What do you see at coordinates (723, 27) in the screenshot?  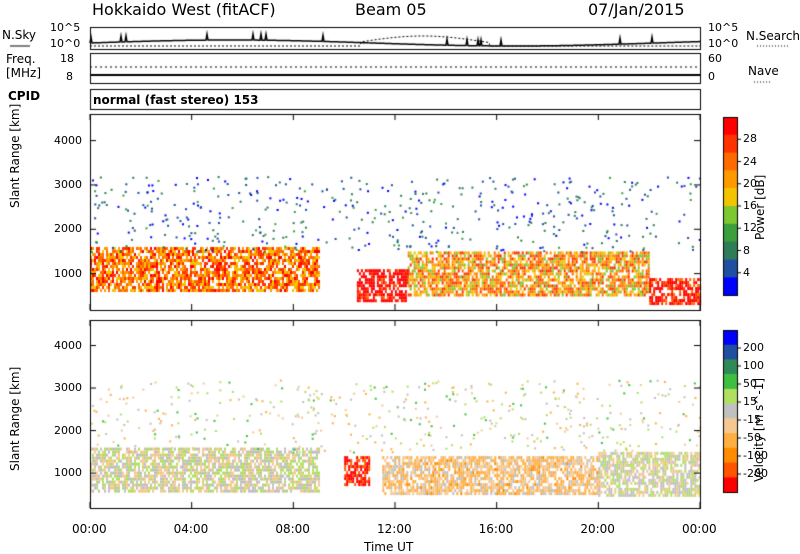 I see `noise-right-top-tick: 10^5` at bounding box center [723, 27].